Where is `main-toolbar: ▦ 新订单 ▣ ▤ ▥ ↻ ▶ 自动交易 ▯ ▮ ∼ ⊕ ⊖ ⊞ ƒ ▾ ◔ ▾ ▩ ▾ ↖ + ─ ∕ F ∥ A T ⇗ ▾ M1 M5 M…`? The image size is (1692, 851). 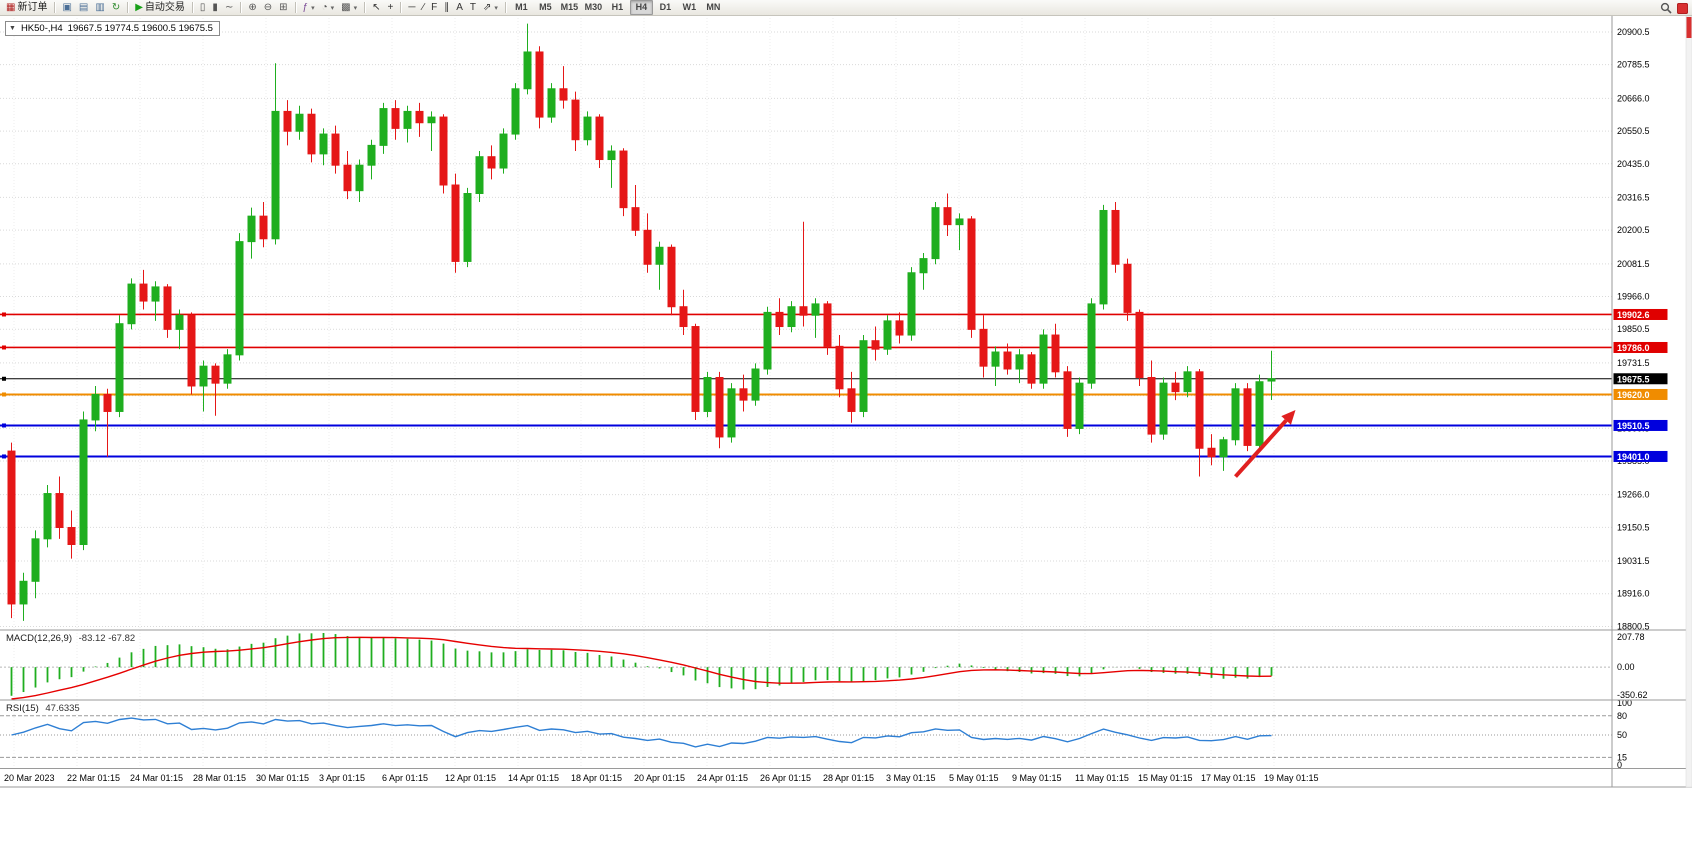 main-toolbar: ▦ 新订单 ▣ ▤ ▥ ↻ ▶ 自动交易 ▯ ▮ ∼ ⊕ ⊖ ⊞ ƒ ▾ ◔ ▾ ▩ ▾ ↖ + ─ ∕ F ∥ A T ⇗ ▾ M1 M5 M… is located at coordinates (846, 8).